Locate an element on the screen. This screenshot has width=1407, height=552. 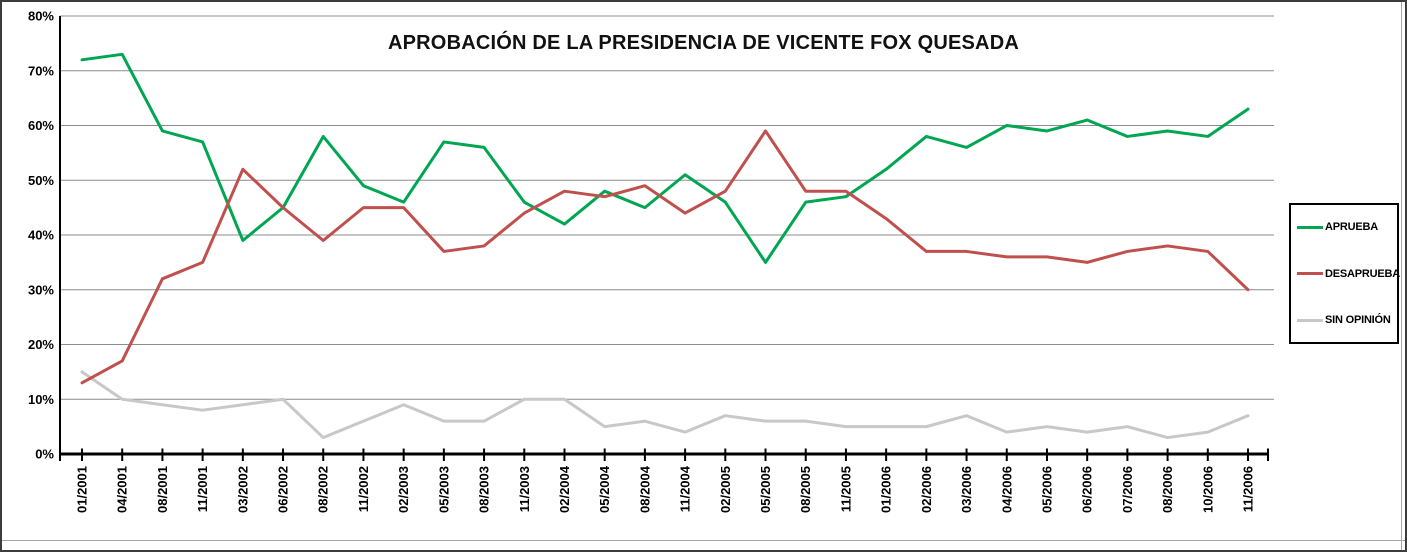
x-axis-label: 10/2006 is located at coordinates (1207, 489).